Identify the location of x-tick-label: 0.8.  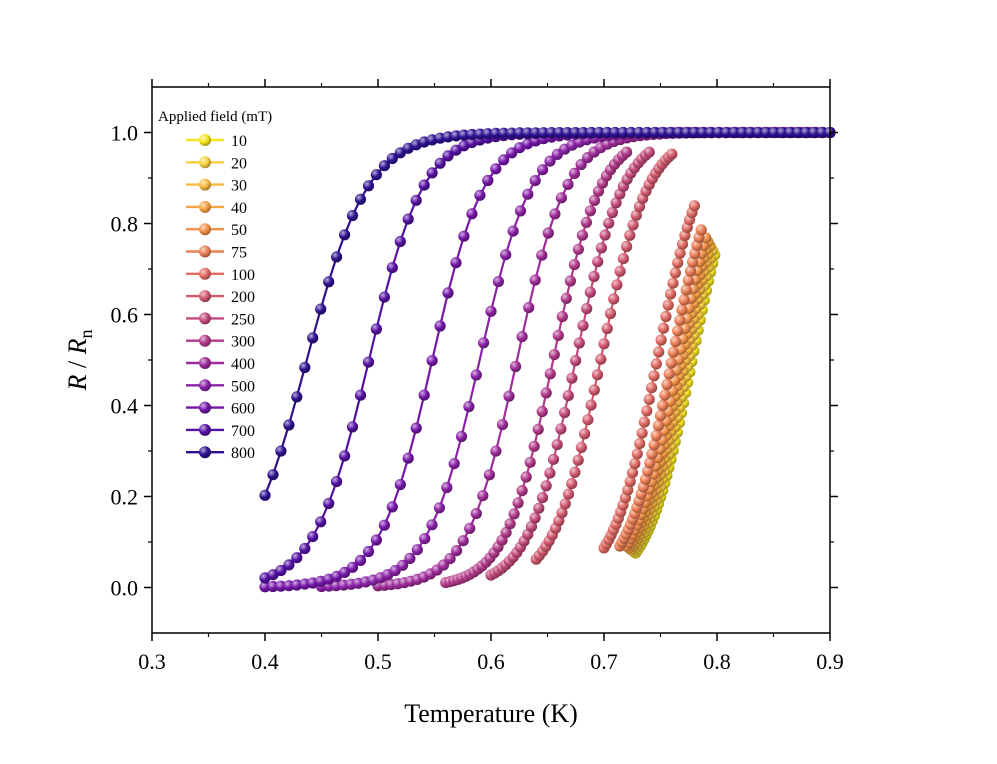
(717, 661).